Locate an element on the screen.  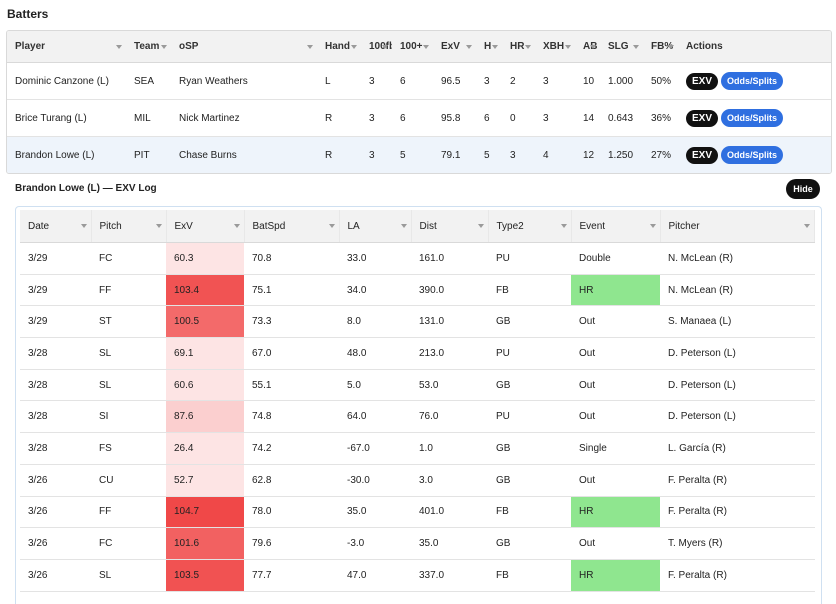
log-column-header-dist: Dist is located at coordinates (450, 226).